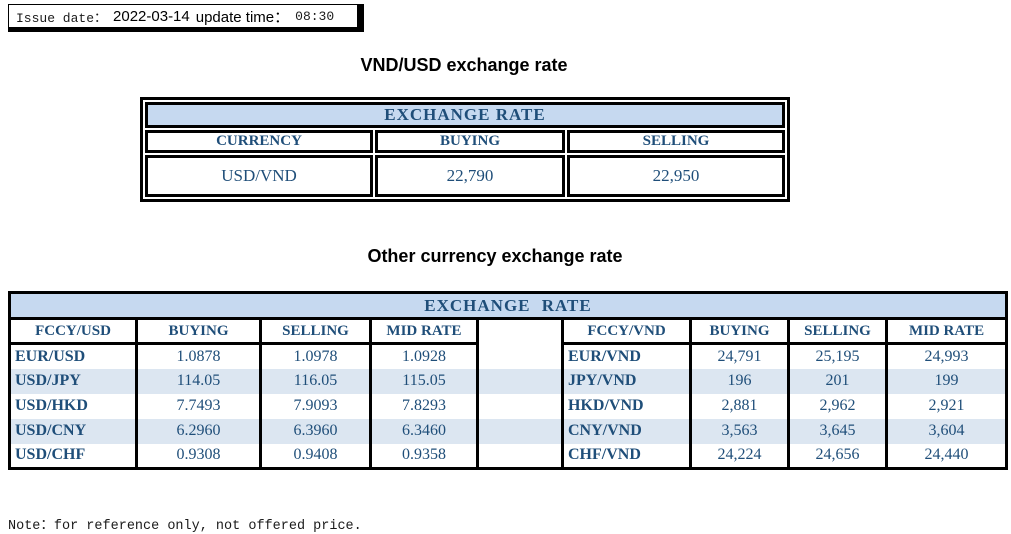 The image size is (1011, 534). I want to click on column-header-fccy-vnd: FCCY/VND, so click(626, 331).